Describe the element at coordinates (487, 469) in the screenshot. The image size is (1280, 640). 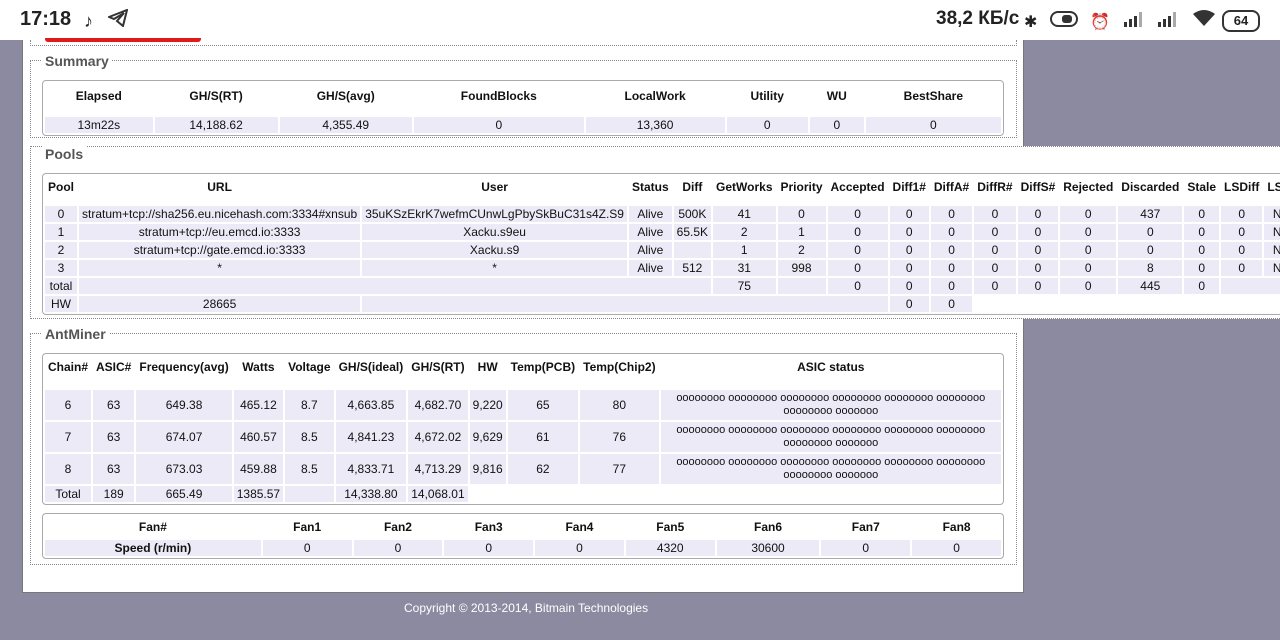
I see `antminer-cell: 9,816` at that location.